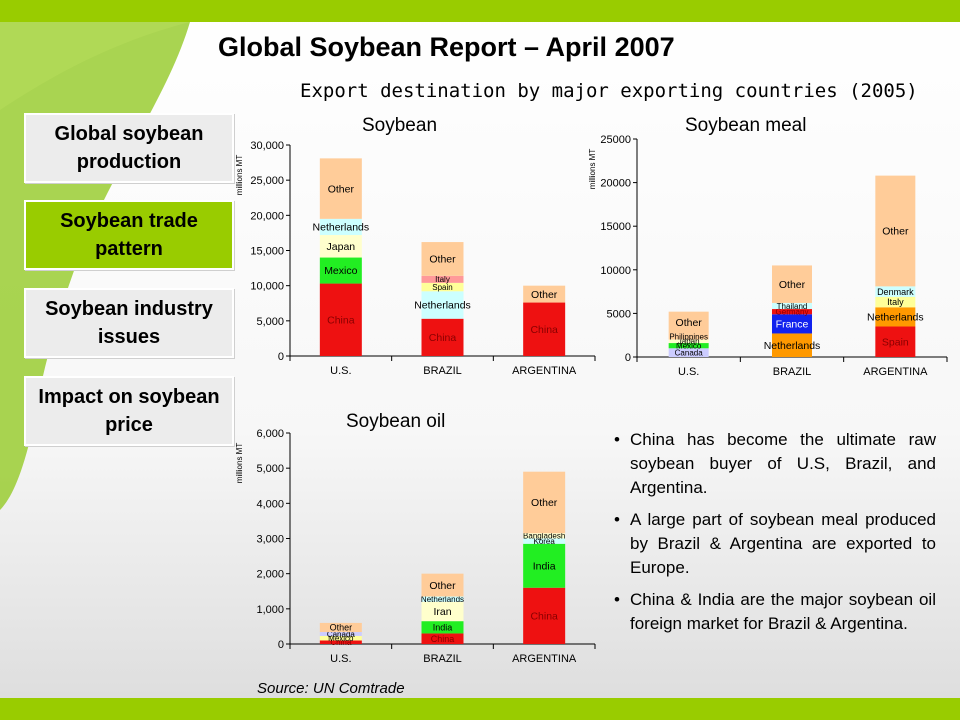 This screenshot has width=960, height=720. Describe the element at coordinates (688, 336) in the screenshot. I see `segment-label: Philippines` at that location.